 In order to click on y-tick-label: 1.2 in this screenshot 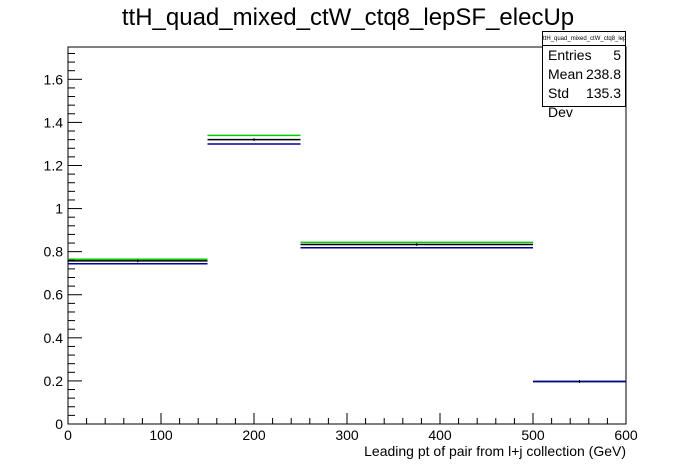, I will do `click(54, 165)`.